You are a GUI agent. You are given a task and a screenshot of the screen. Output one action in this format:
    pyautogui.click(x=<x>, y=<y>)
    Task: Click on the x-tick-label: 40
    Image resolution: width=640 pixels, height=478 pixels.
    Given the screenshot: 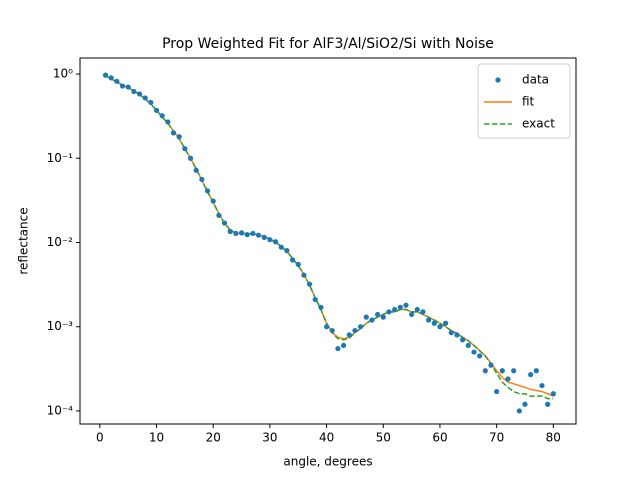 What is the action you would take?
    pyautogui.click(x=326, y=438)
    